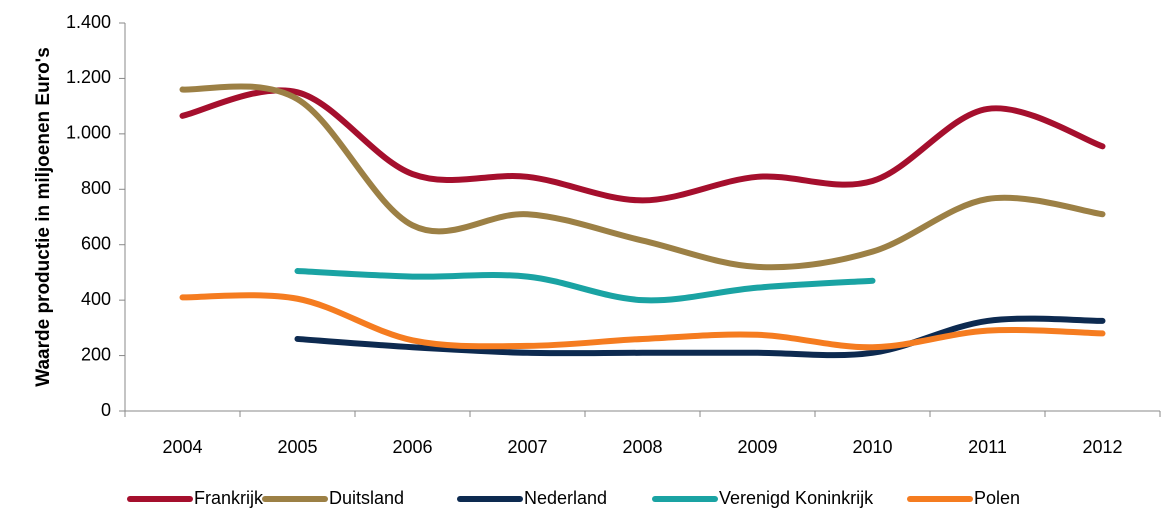 Image resolution: width=1171 pixels, height=518 pixels. What do you see at coordinates (96, 354) in the screenshot?
I see `y-tick-label: 200` at bounding box center [96, 354].